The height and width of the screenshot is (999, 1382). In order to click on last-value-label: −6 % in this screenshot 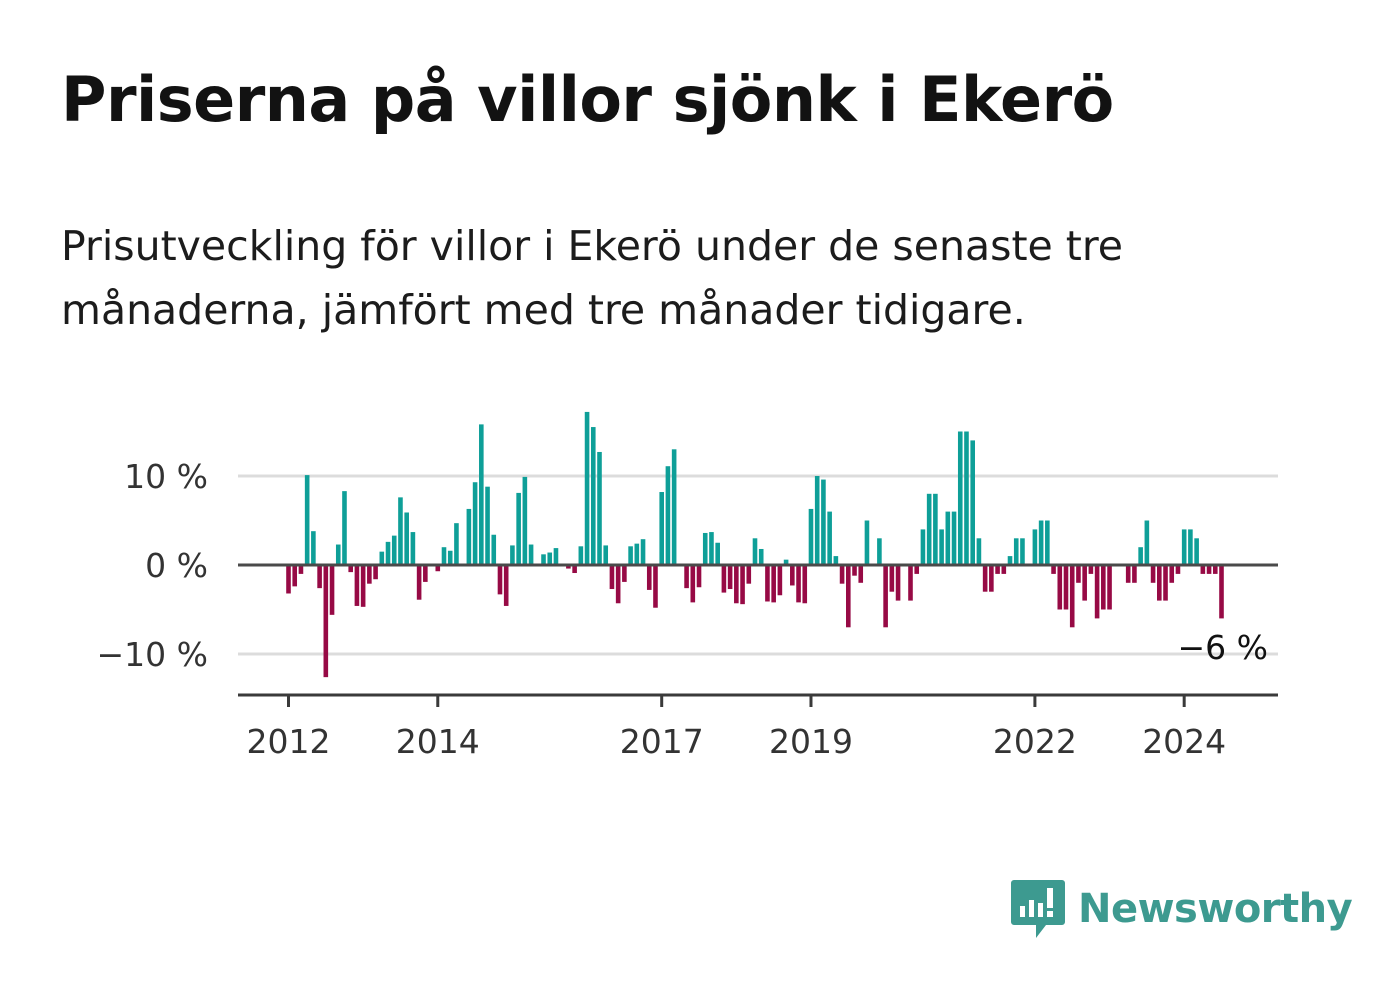, I will do `click(1223, 647)`.